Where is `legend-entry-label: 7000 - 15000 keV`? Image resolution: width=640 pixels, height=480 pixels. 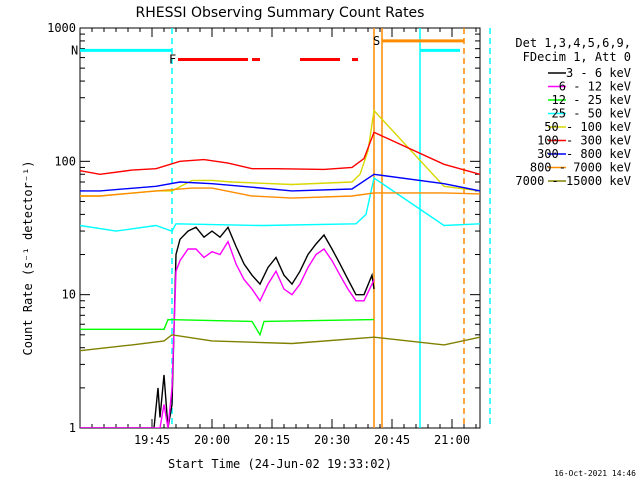
legend-entry-label: 7000 - 15000 keV is located at coordinates (573, 181).